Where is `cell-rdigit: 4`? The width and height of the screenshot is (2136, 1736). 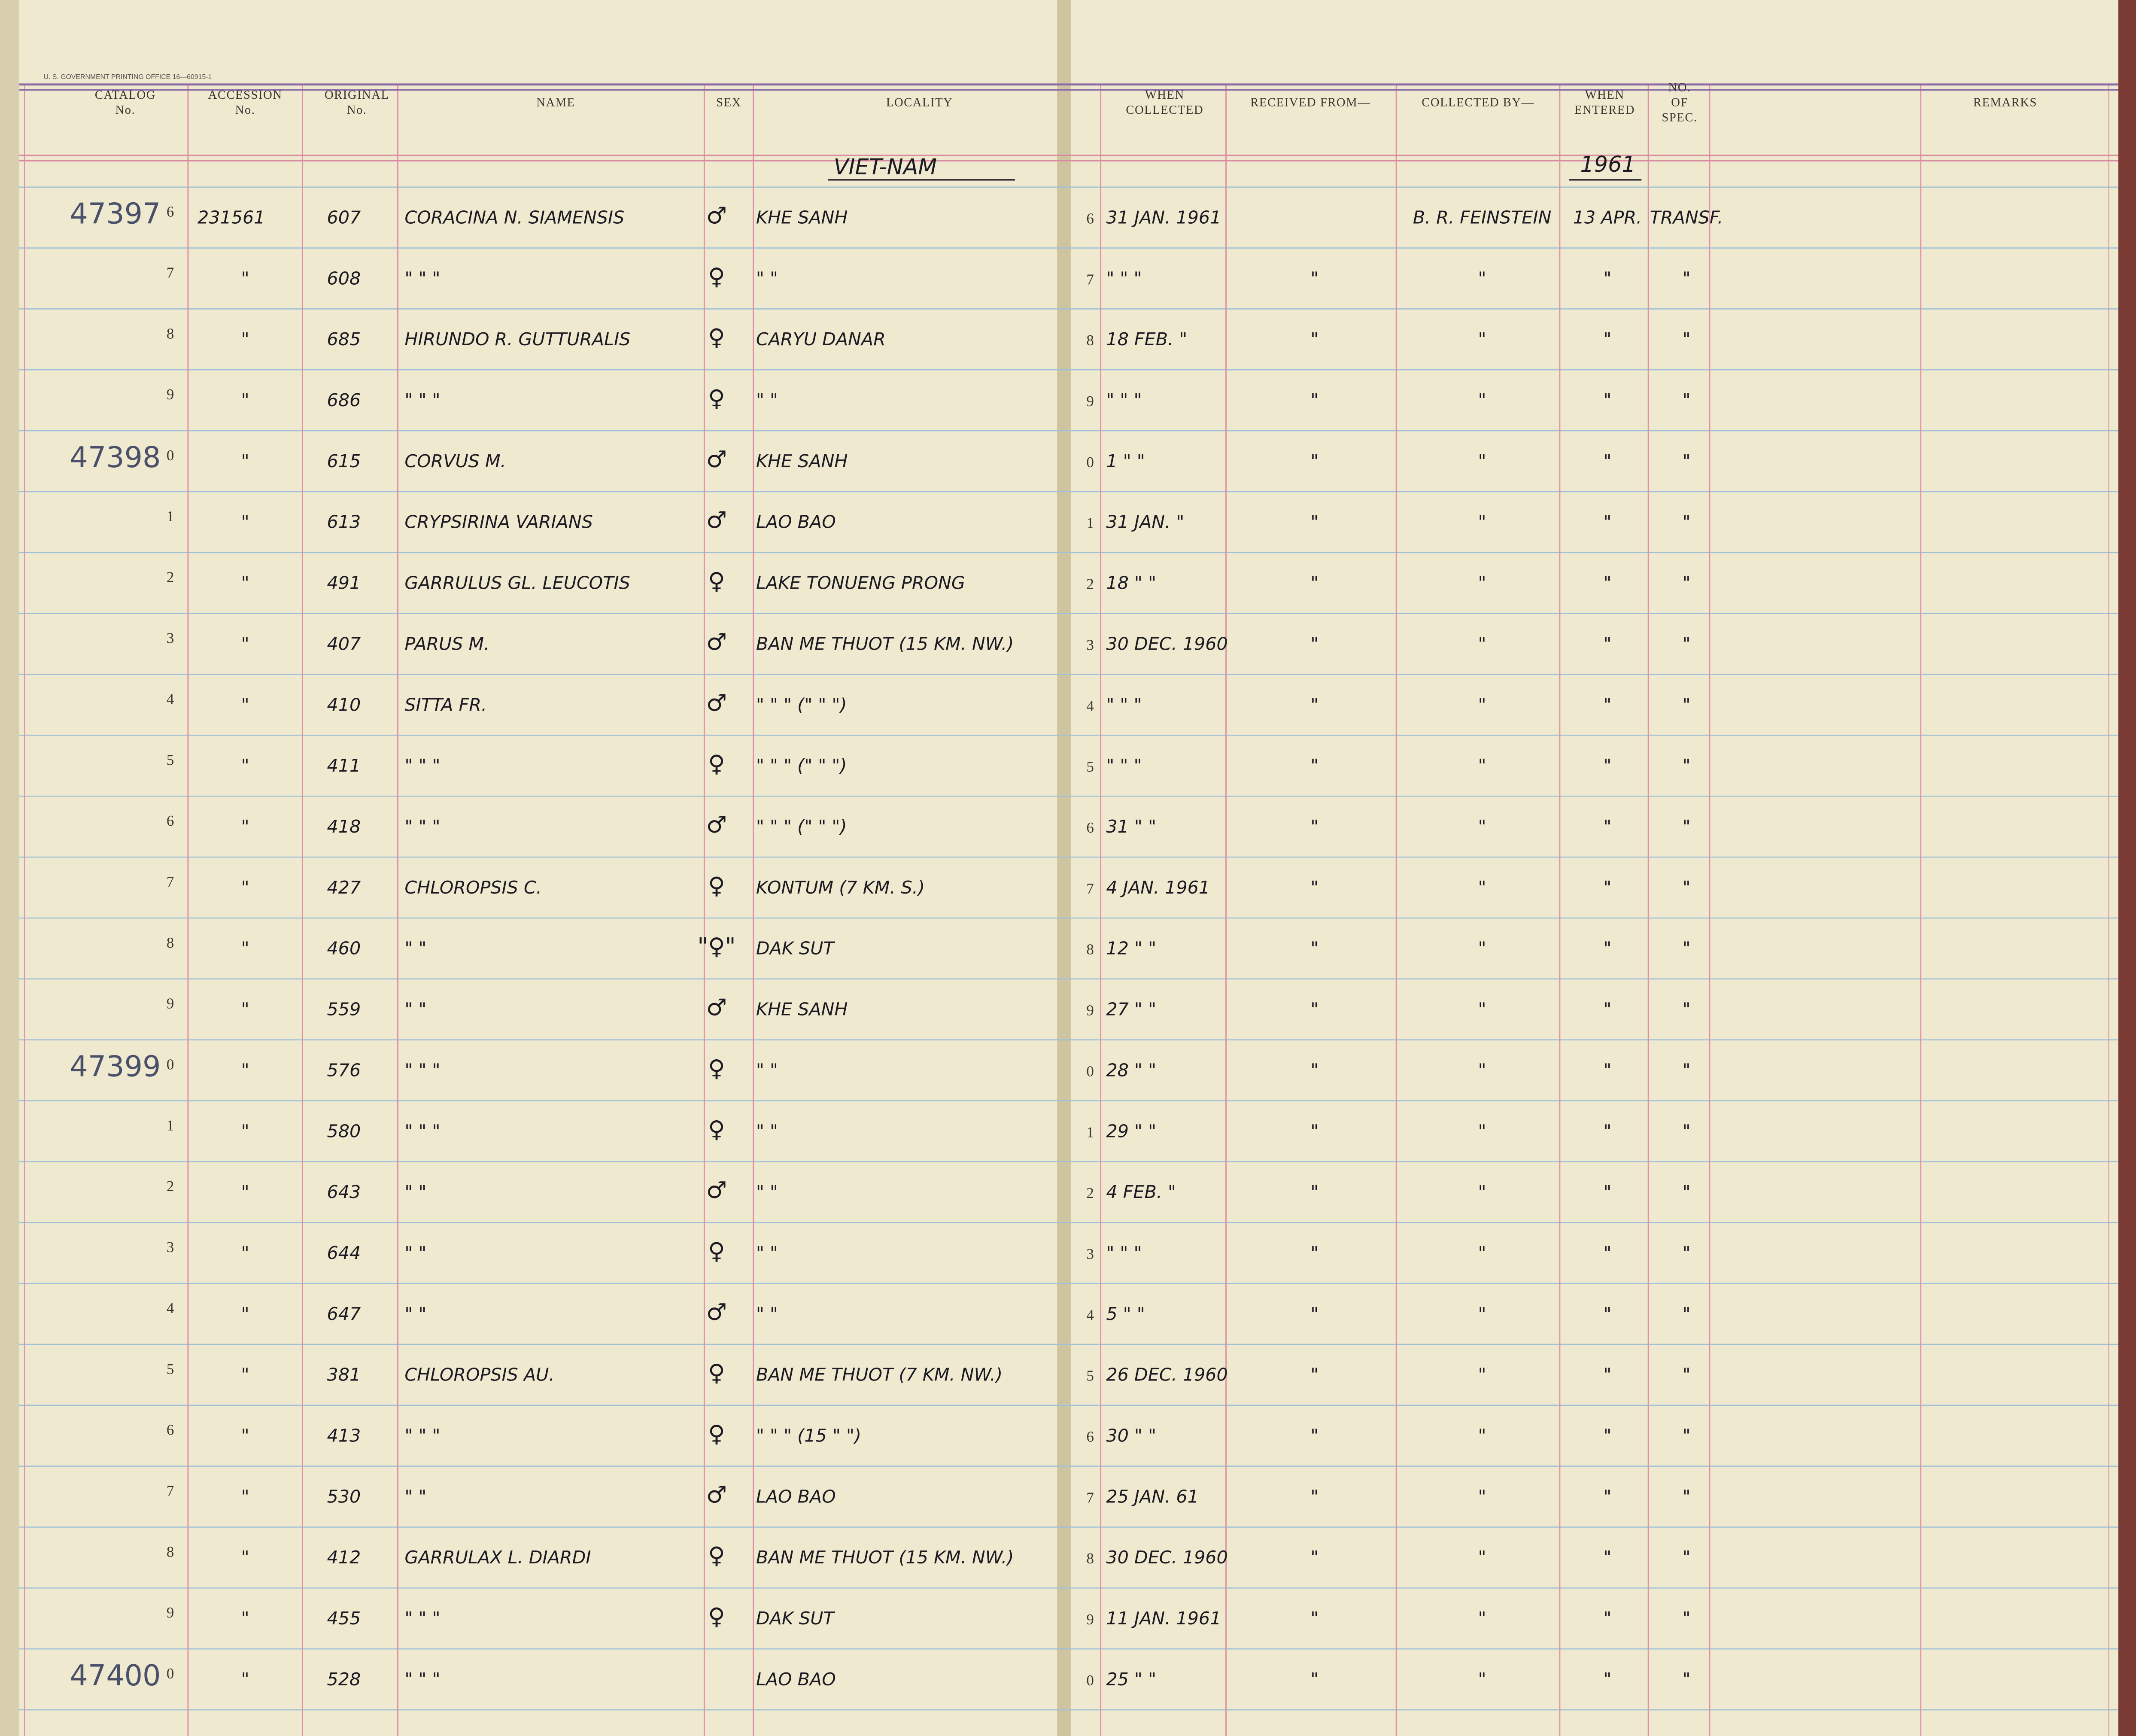
cell-rdigit: 4 is located at coordinates (1090, 705).